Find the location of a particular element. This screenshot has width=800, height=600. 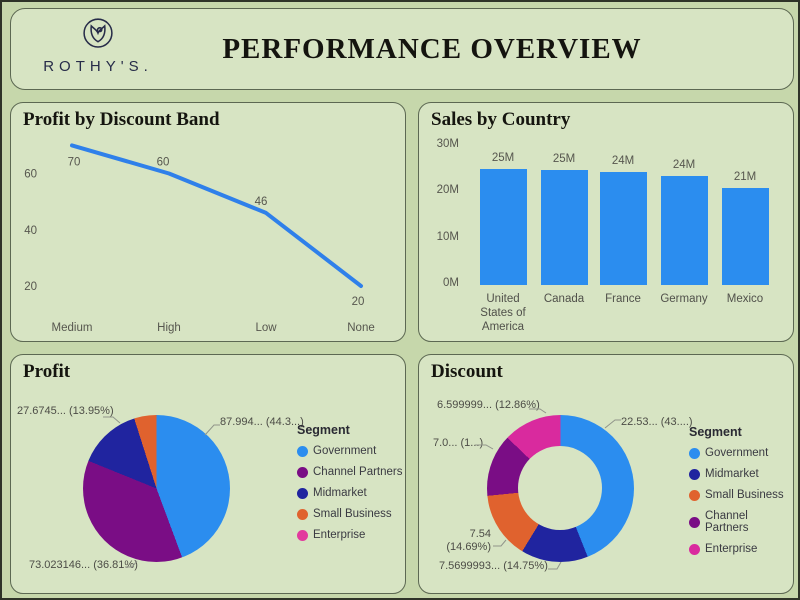

chart-title-discount: Discount is located at coordinates (467, 371).